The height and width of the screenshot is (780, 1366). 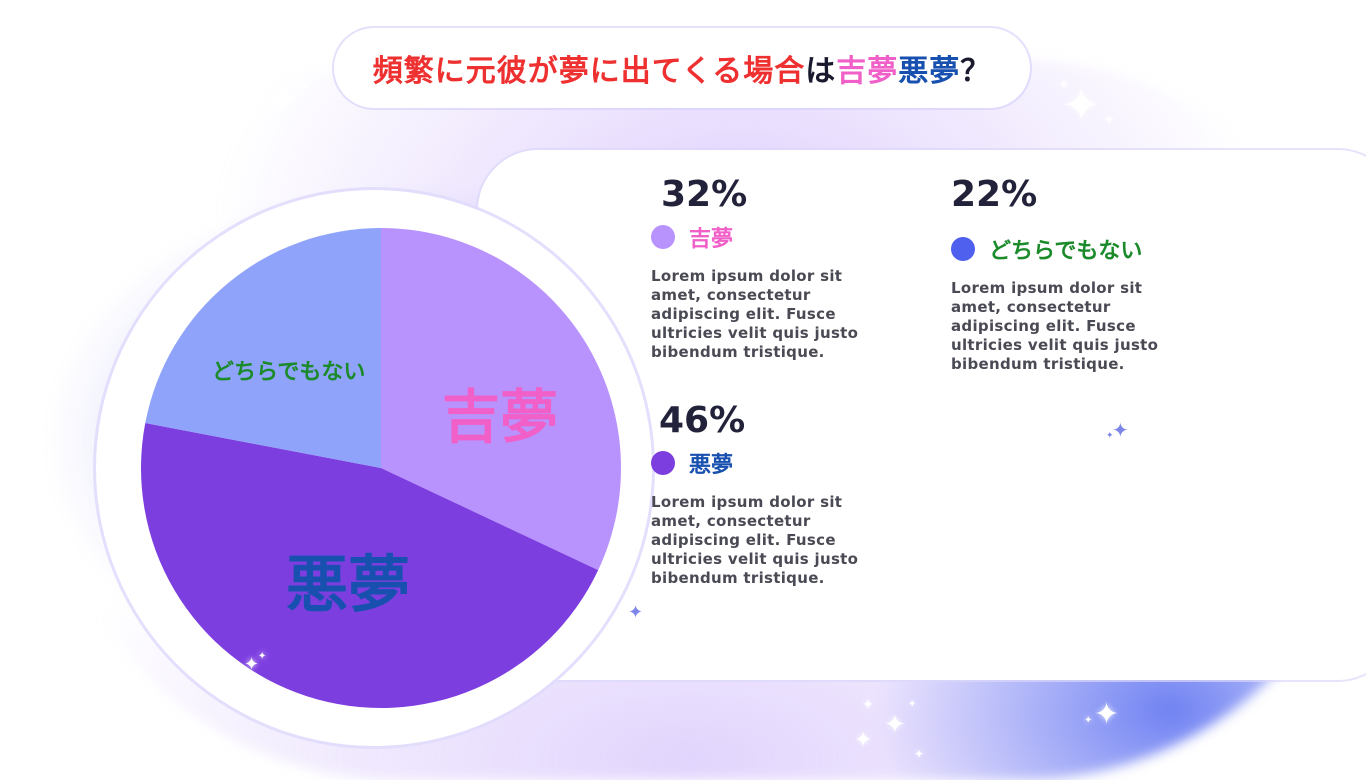 I want to click on title-part-1: 頻繁に元彼が夢に出てくる場合, so click(x=589, y=71).